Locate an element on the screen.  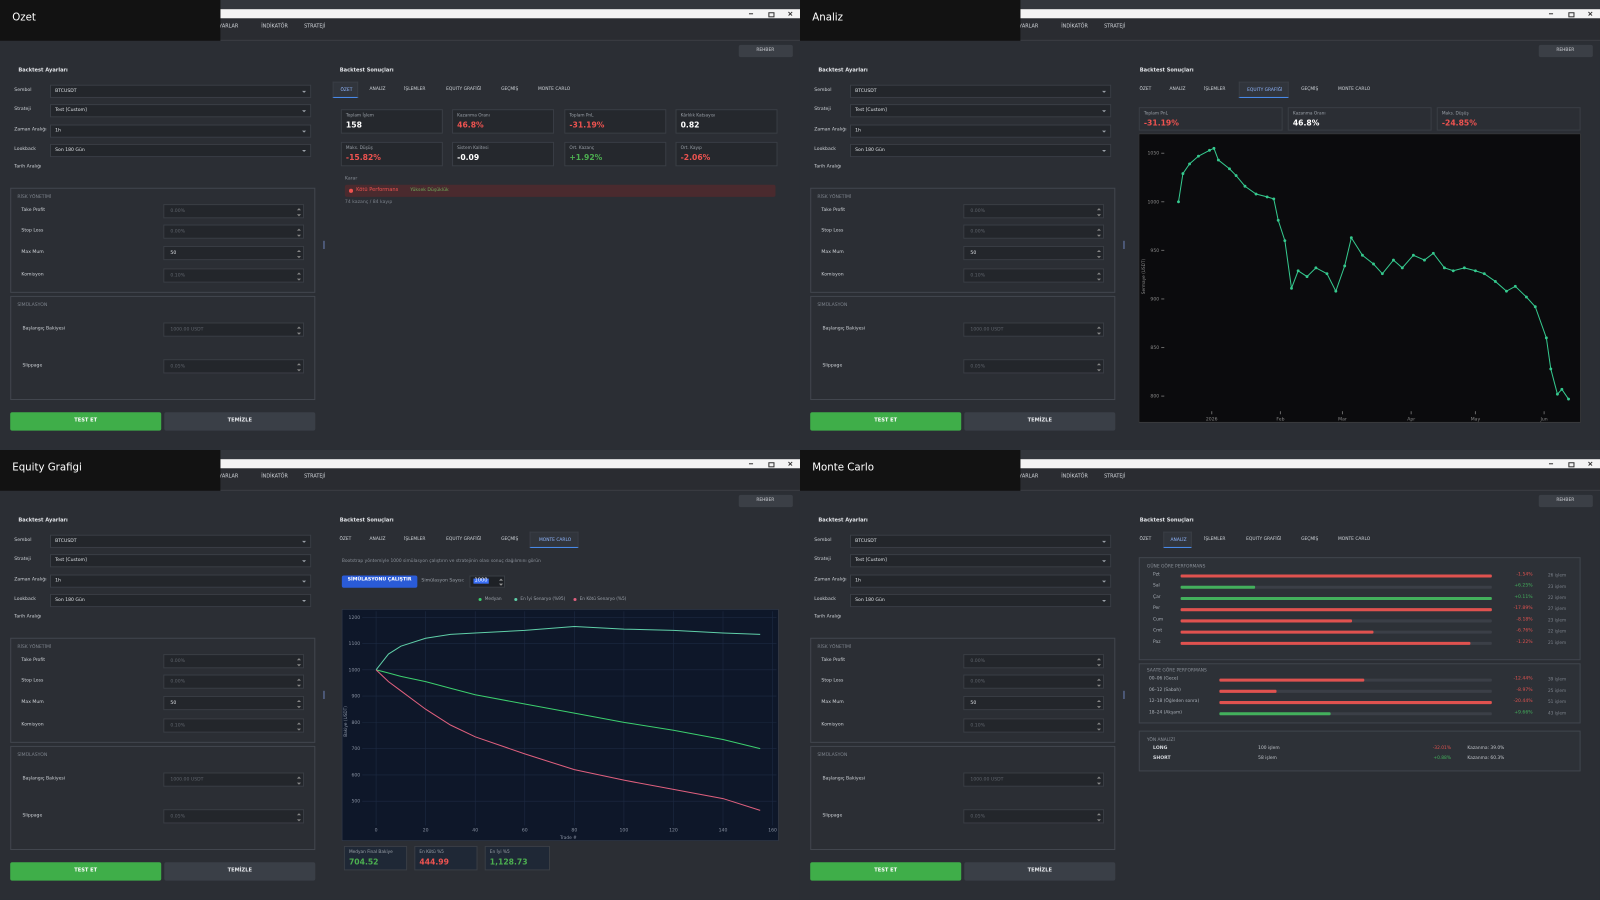
section-title: GÜNE GÖRE PERFORMANS is located at coordinates (1176, 566).